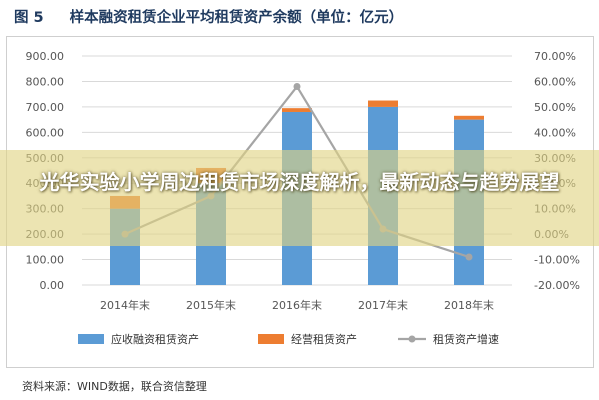 This screenshot has width=599, height=400. I want to click on y-right-tick-label: 40.00%, so click(555, 132).